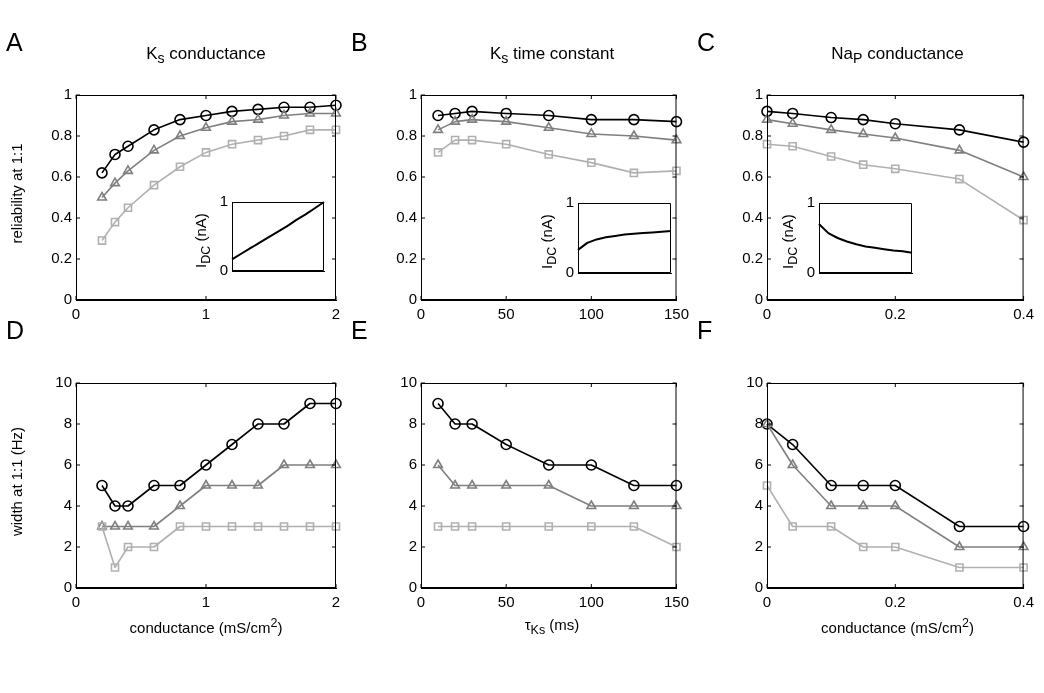  Describe the element at coordinates (16, 482) in the screenshot. I see `y-axis-title: width at 1:1 (Hz)` at that location.